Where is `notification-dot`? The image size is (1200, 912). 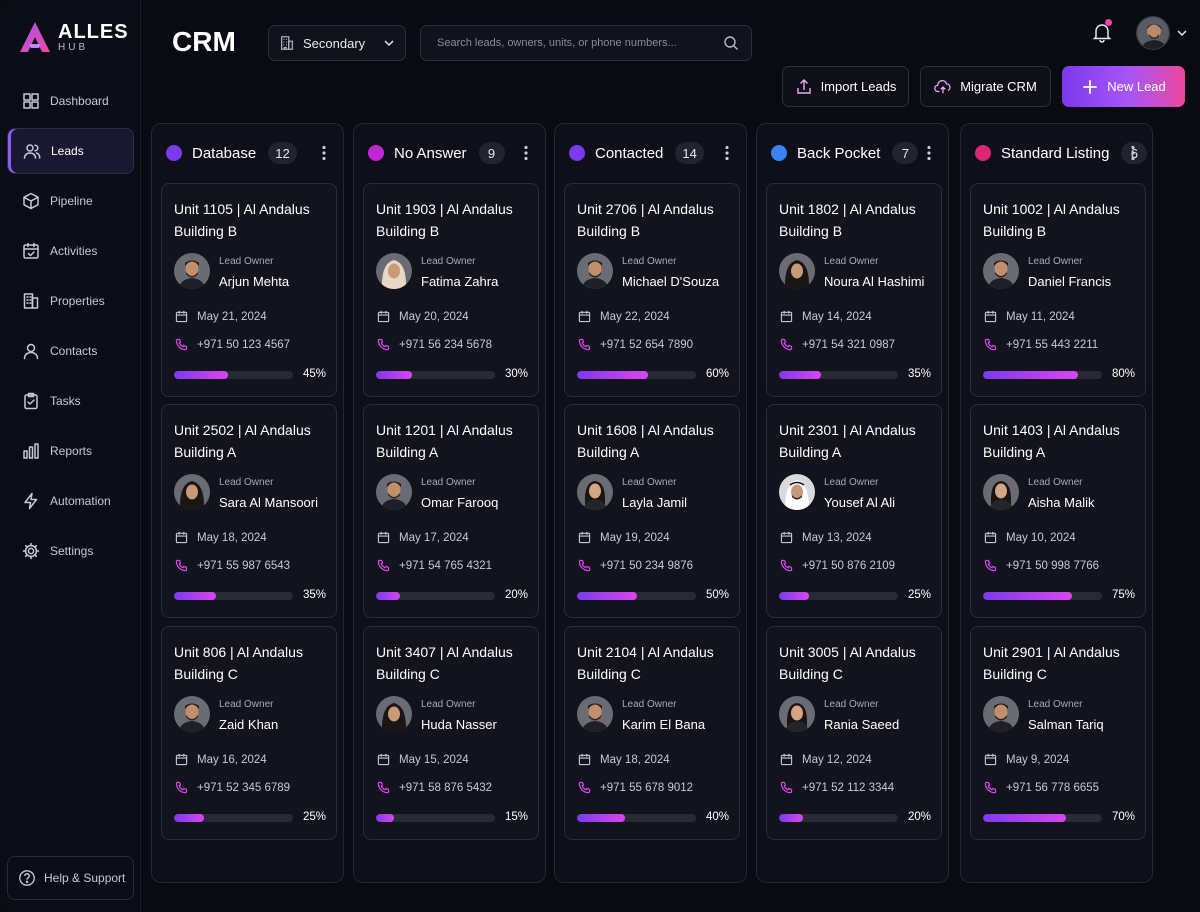
notification-dot is located at coordinates (1108, 22).